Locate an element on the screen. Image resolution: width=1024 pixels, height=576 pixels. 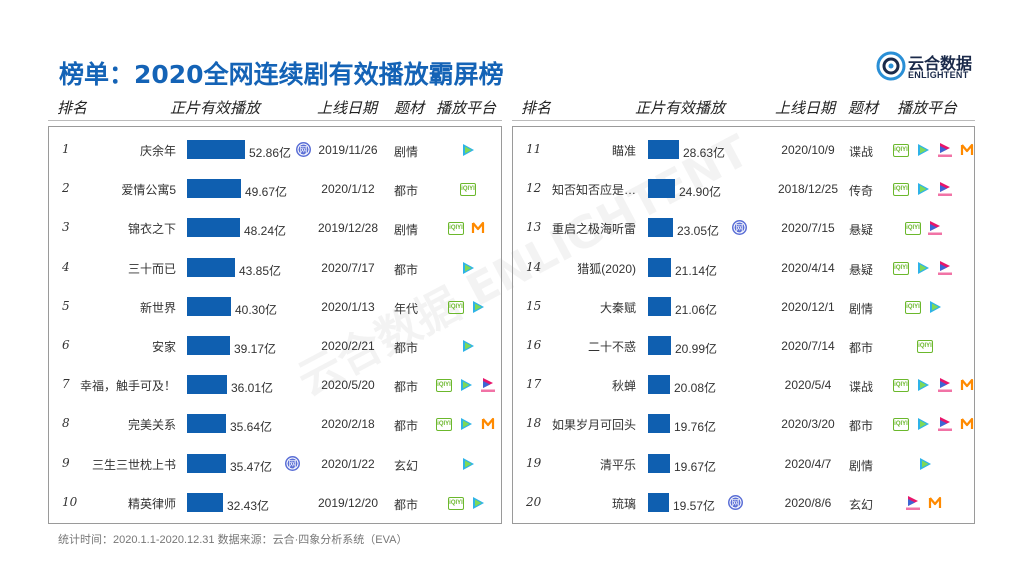
table-row: 17 秋蝉 20.08亿 2020/5/4 谍战 iQIYI is located at coordinates (512, 385).